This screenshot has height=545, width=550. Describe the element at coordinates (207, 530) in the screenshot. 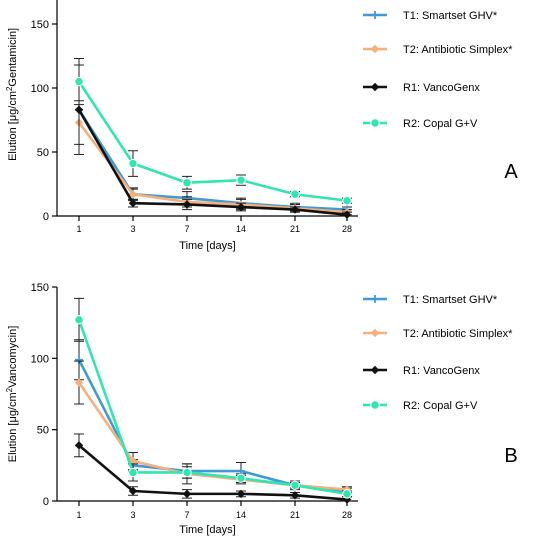

I see `panel-b-x-axis-label: Time [days]` at that location.